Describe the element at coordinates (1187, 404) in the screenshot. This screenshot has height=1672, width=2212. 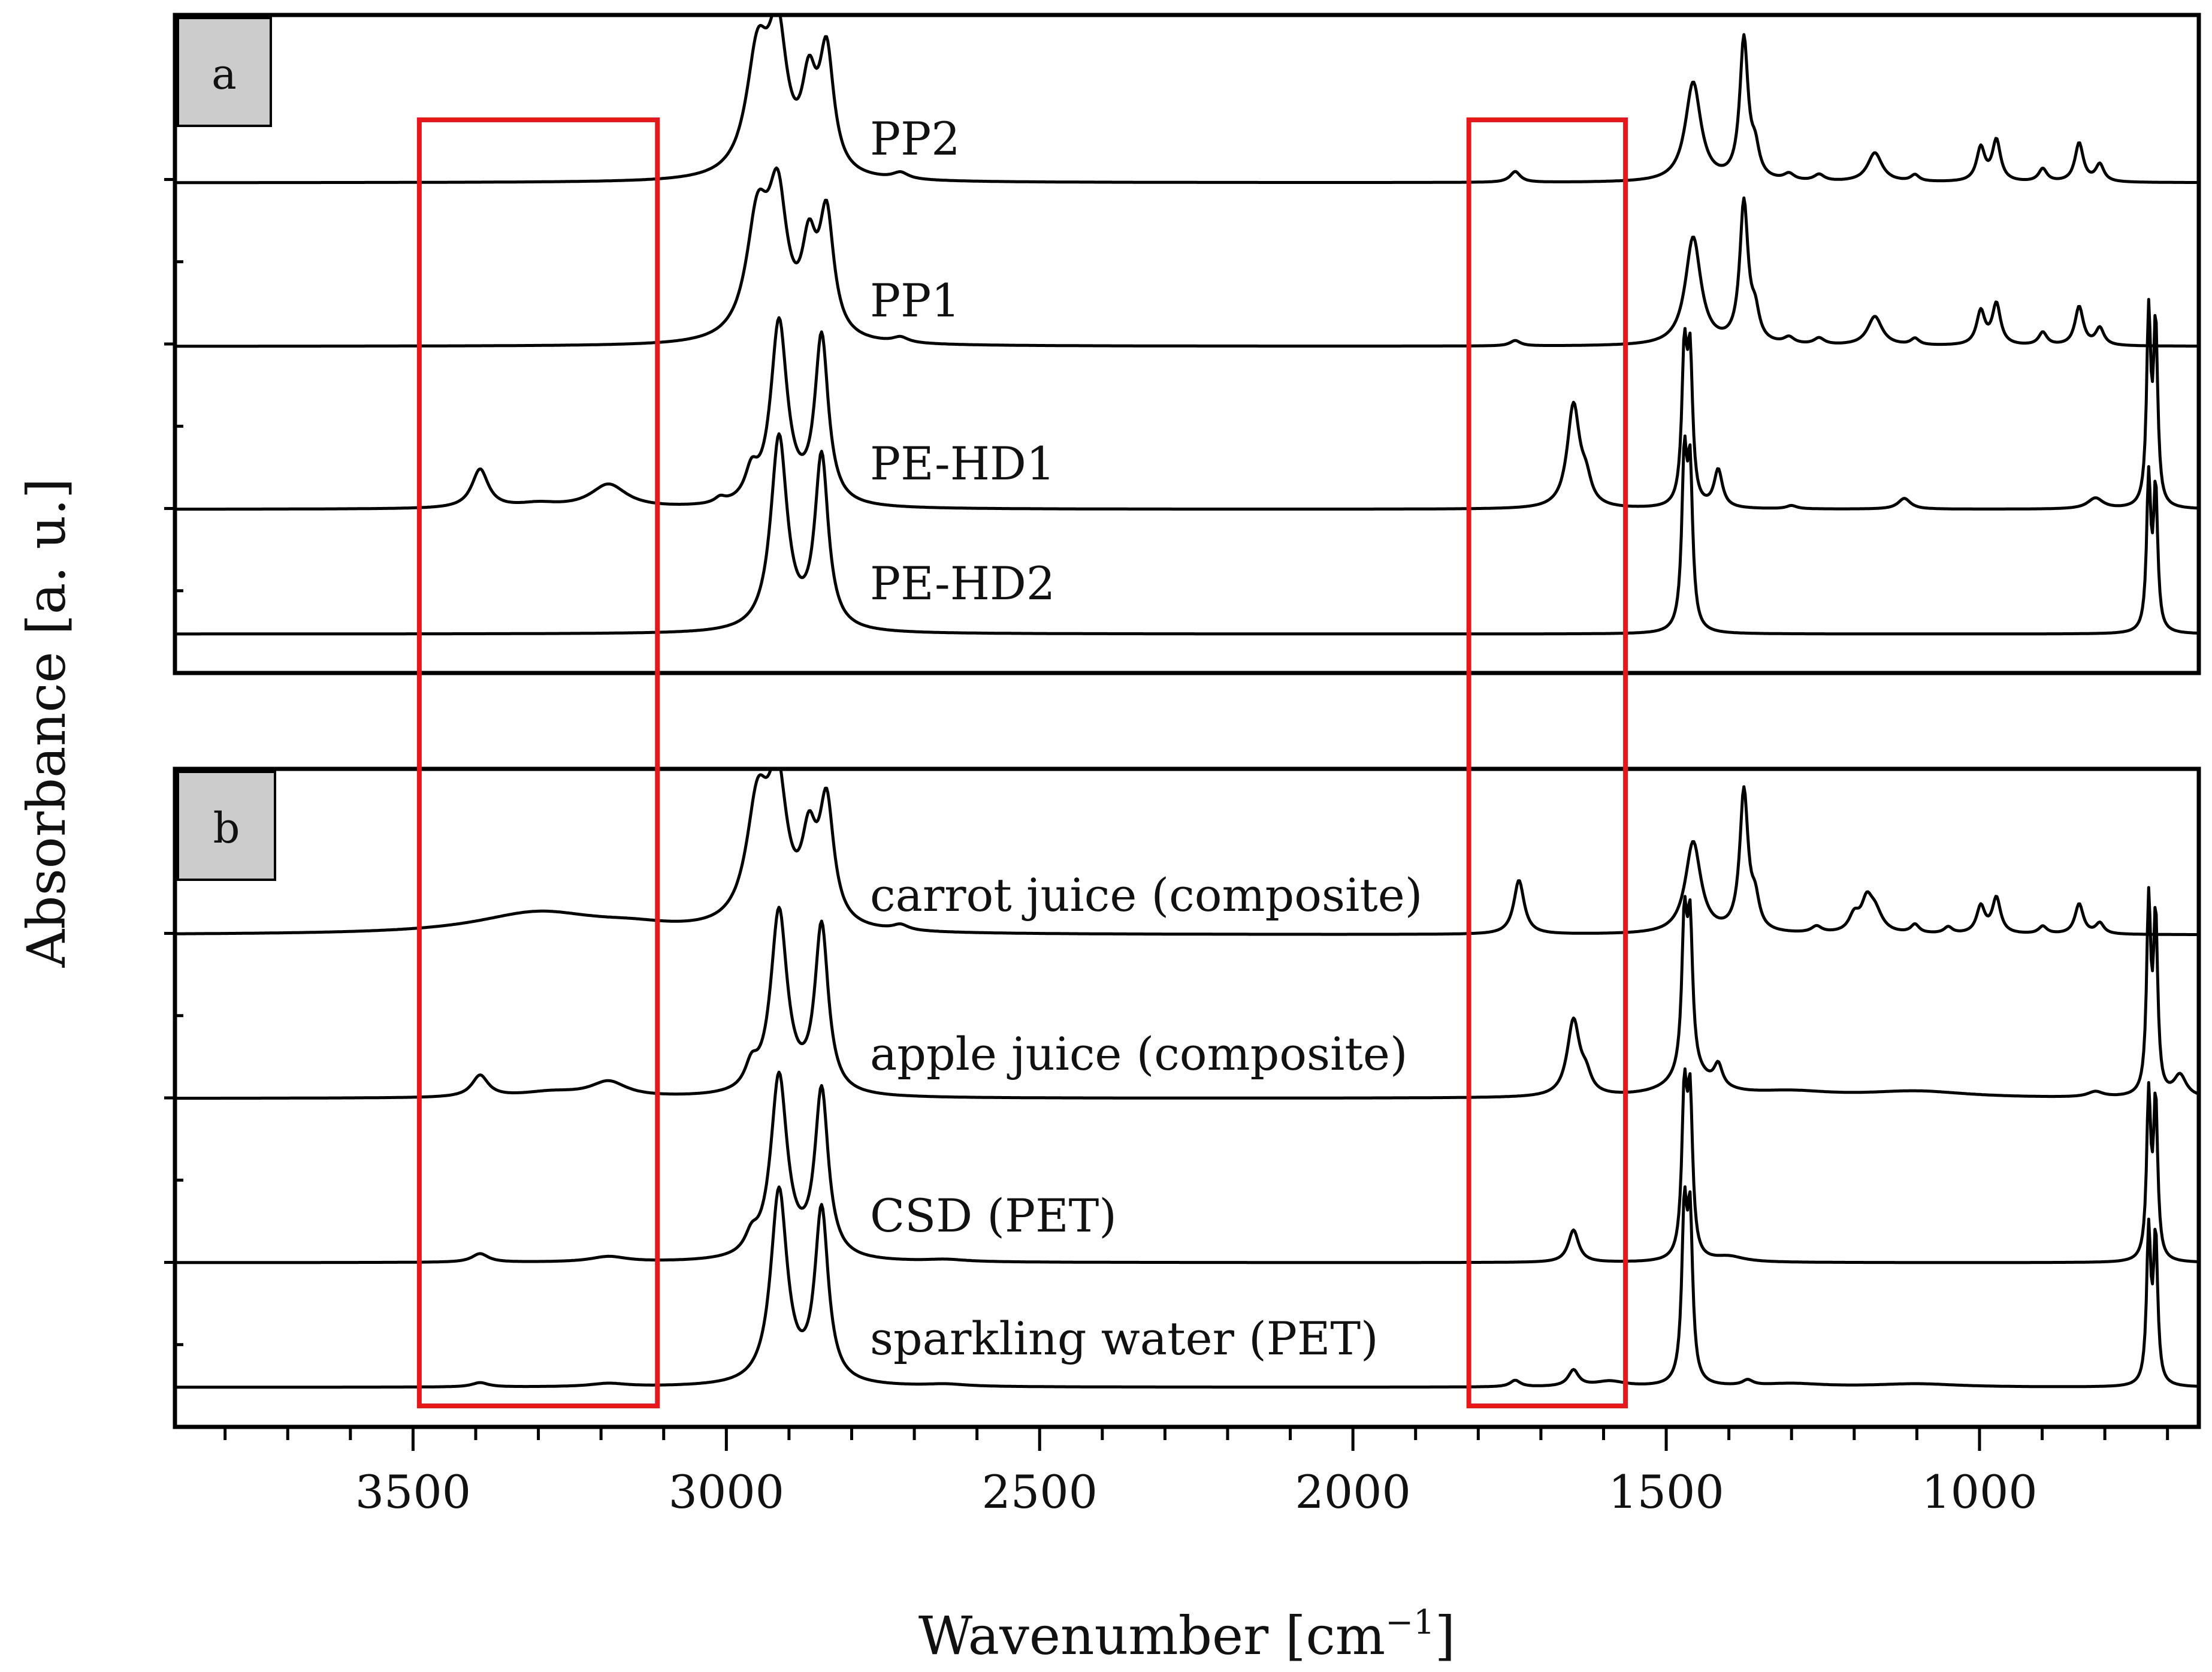
I see `spectrum-line-pe-hd1` at that location.